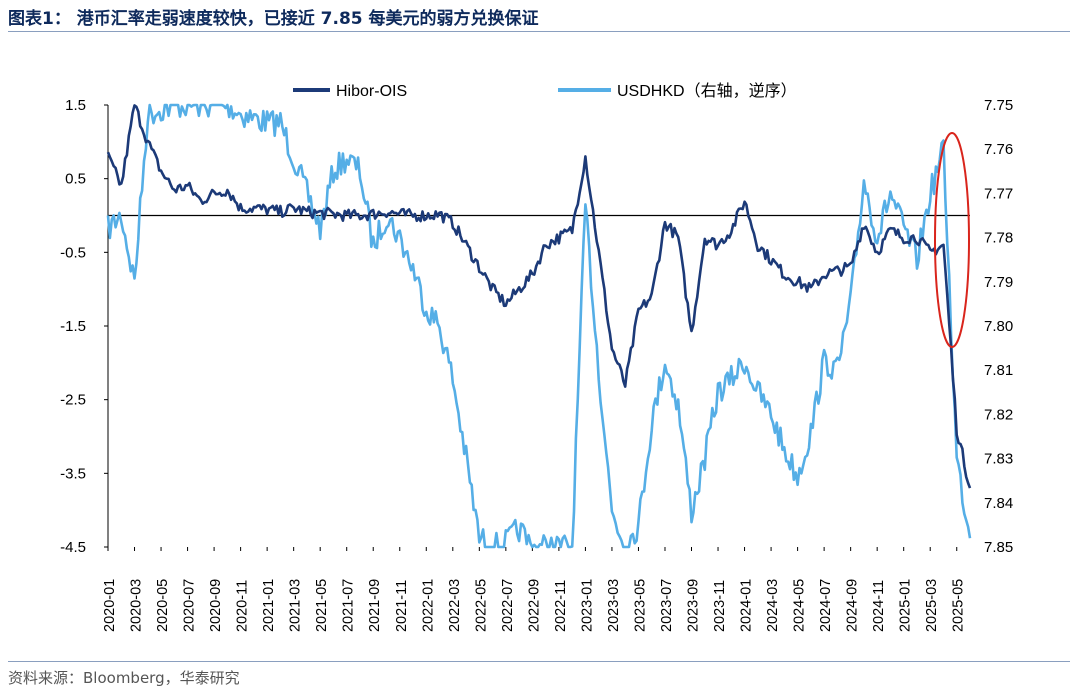  What do you see at coordinates (614, 605) in the screenshot?
I see `x-tick-label: 2023-03` at bounding box center [614, 605].